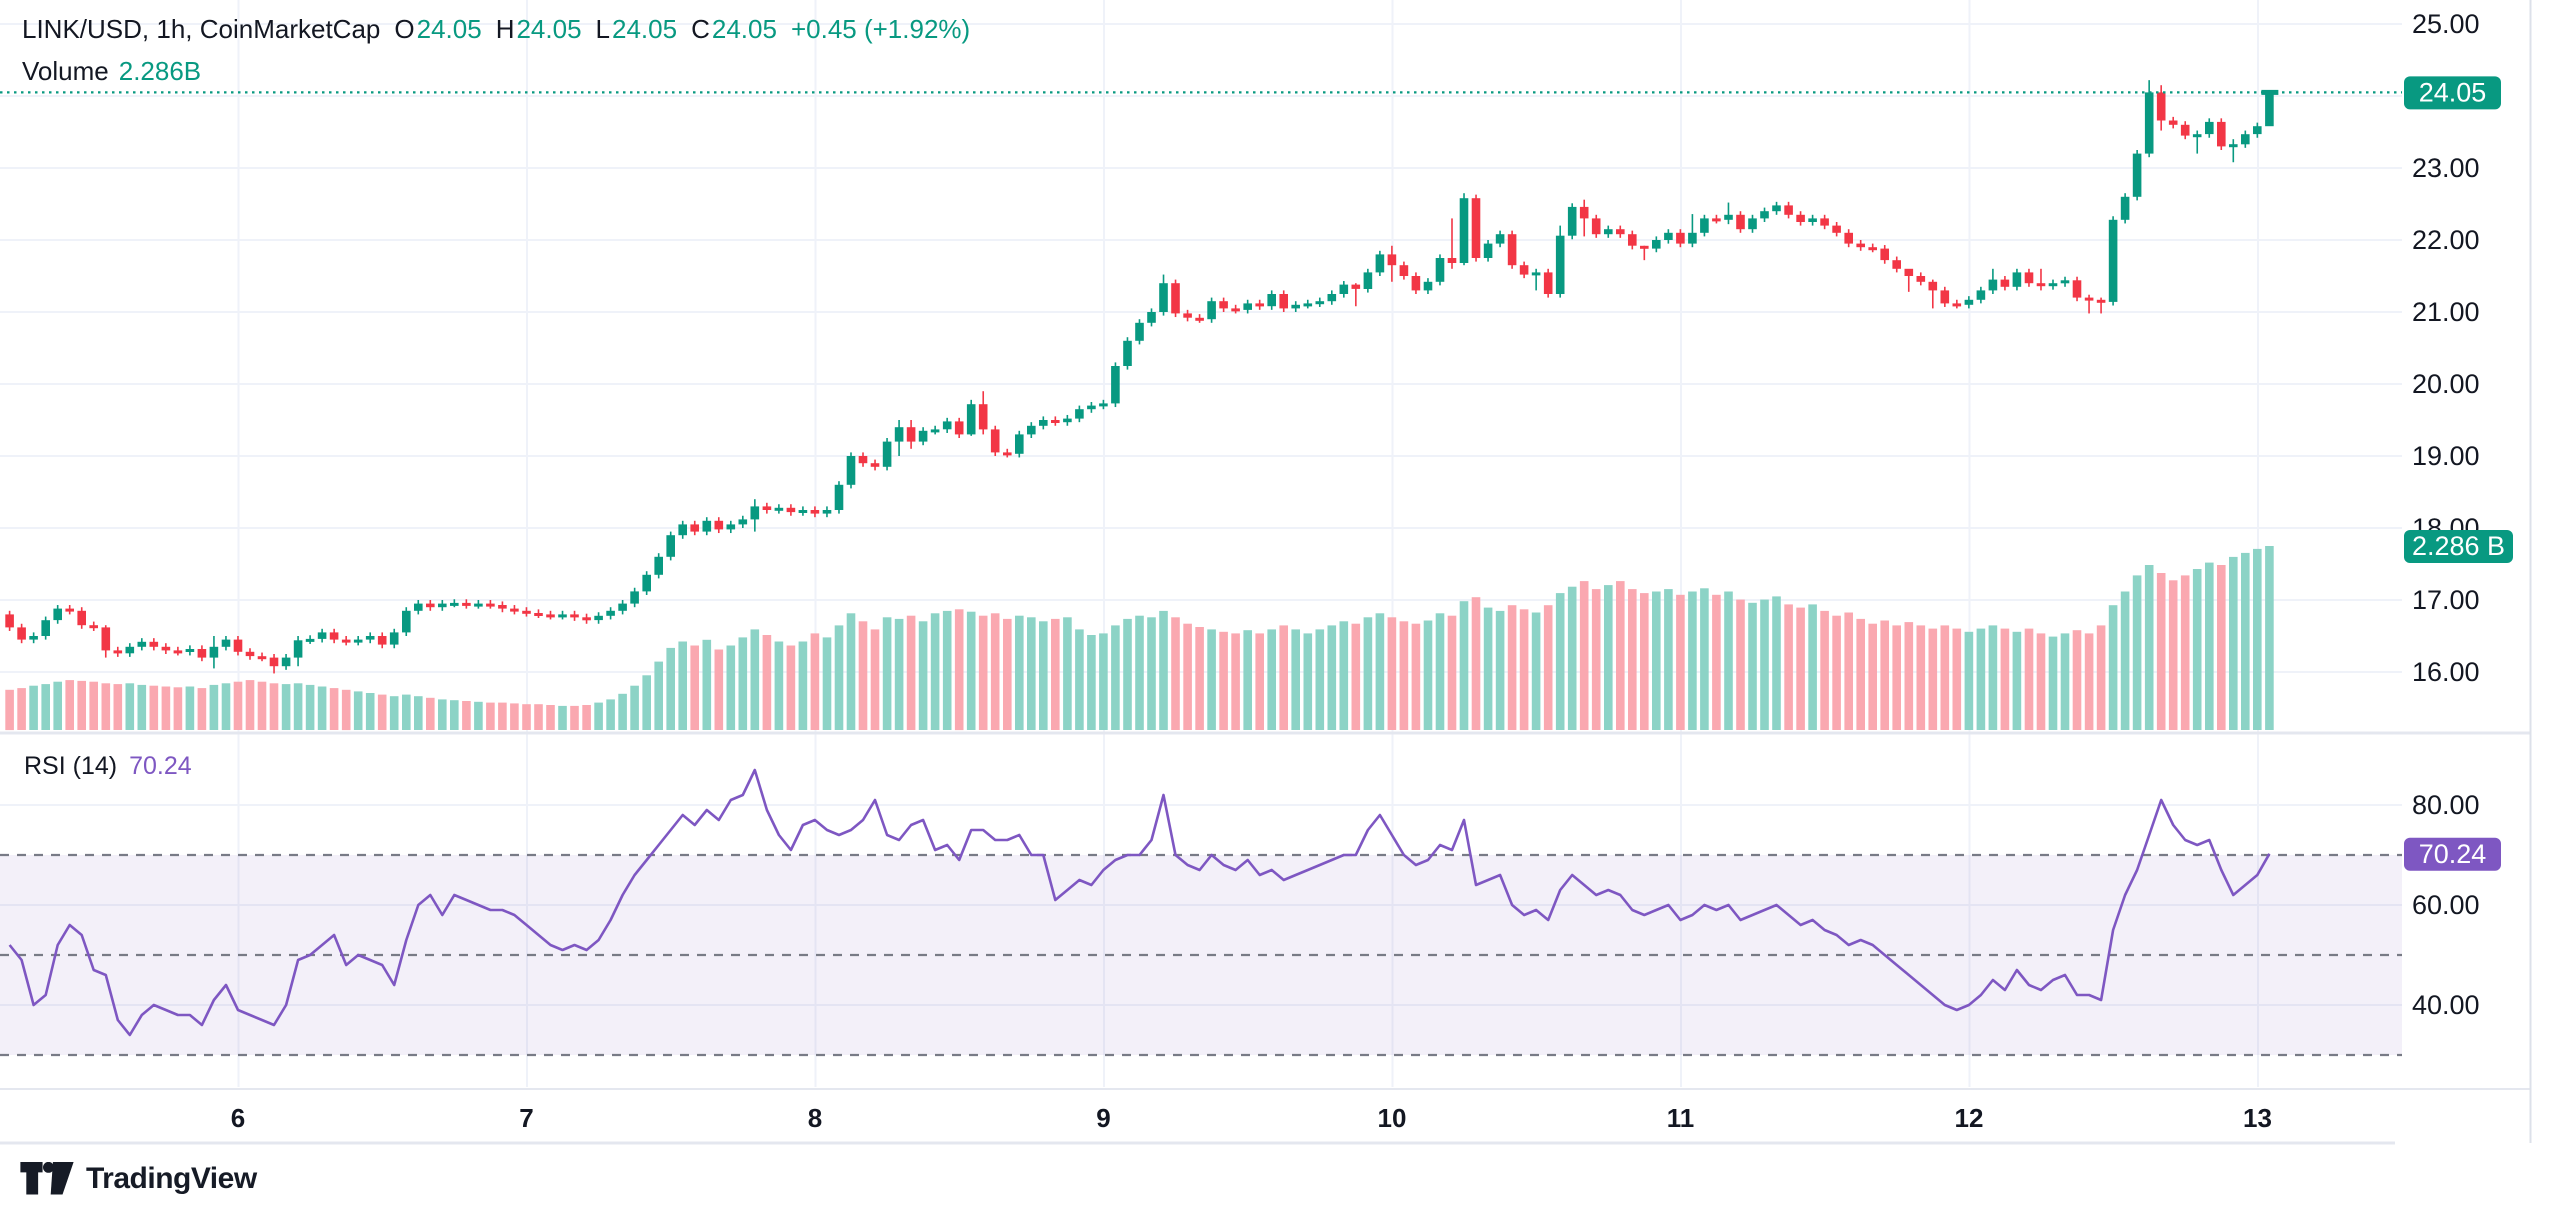 The image size is (2552, 1214). I want to click on rsi-badge-bg, so click(2452, 854).